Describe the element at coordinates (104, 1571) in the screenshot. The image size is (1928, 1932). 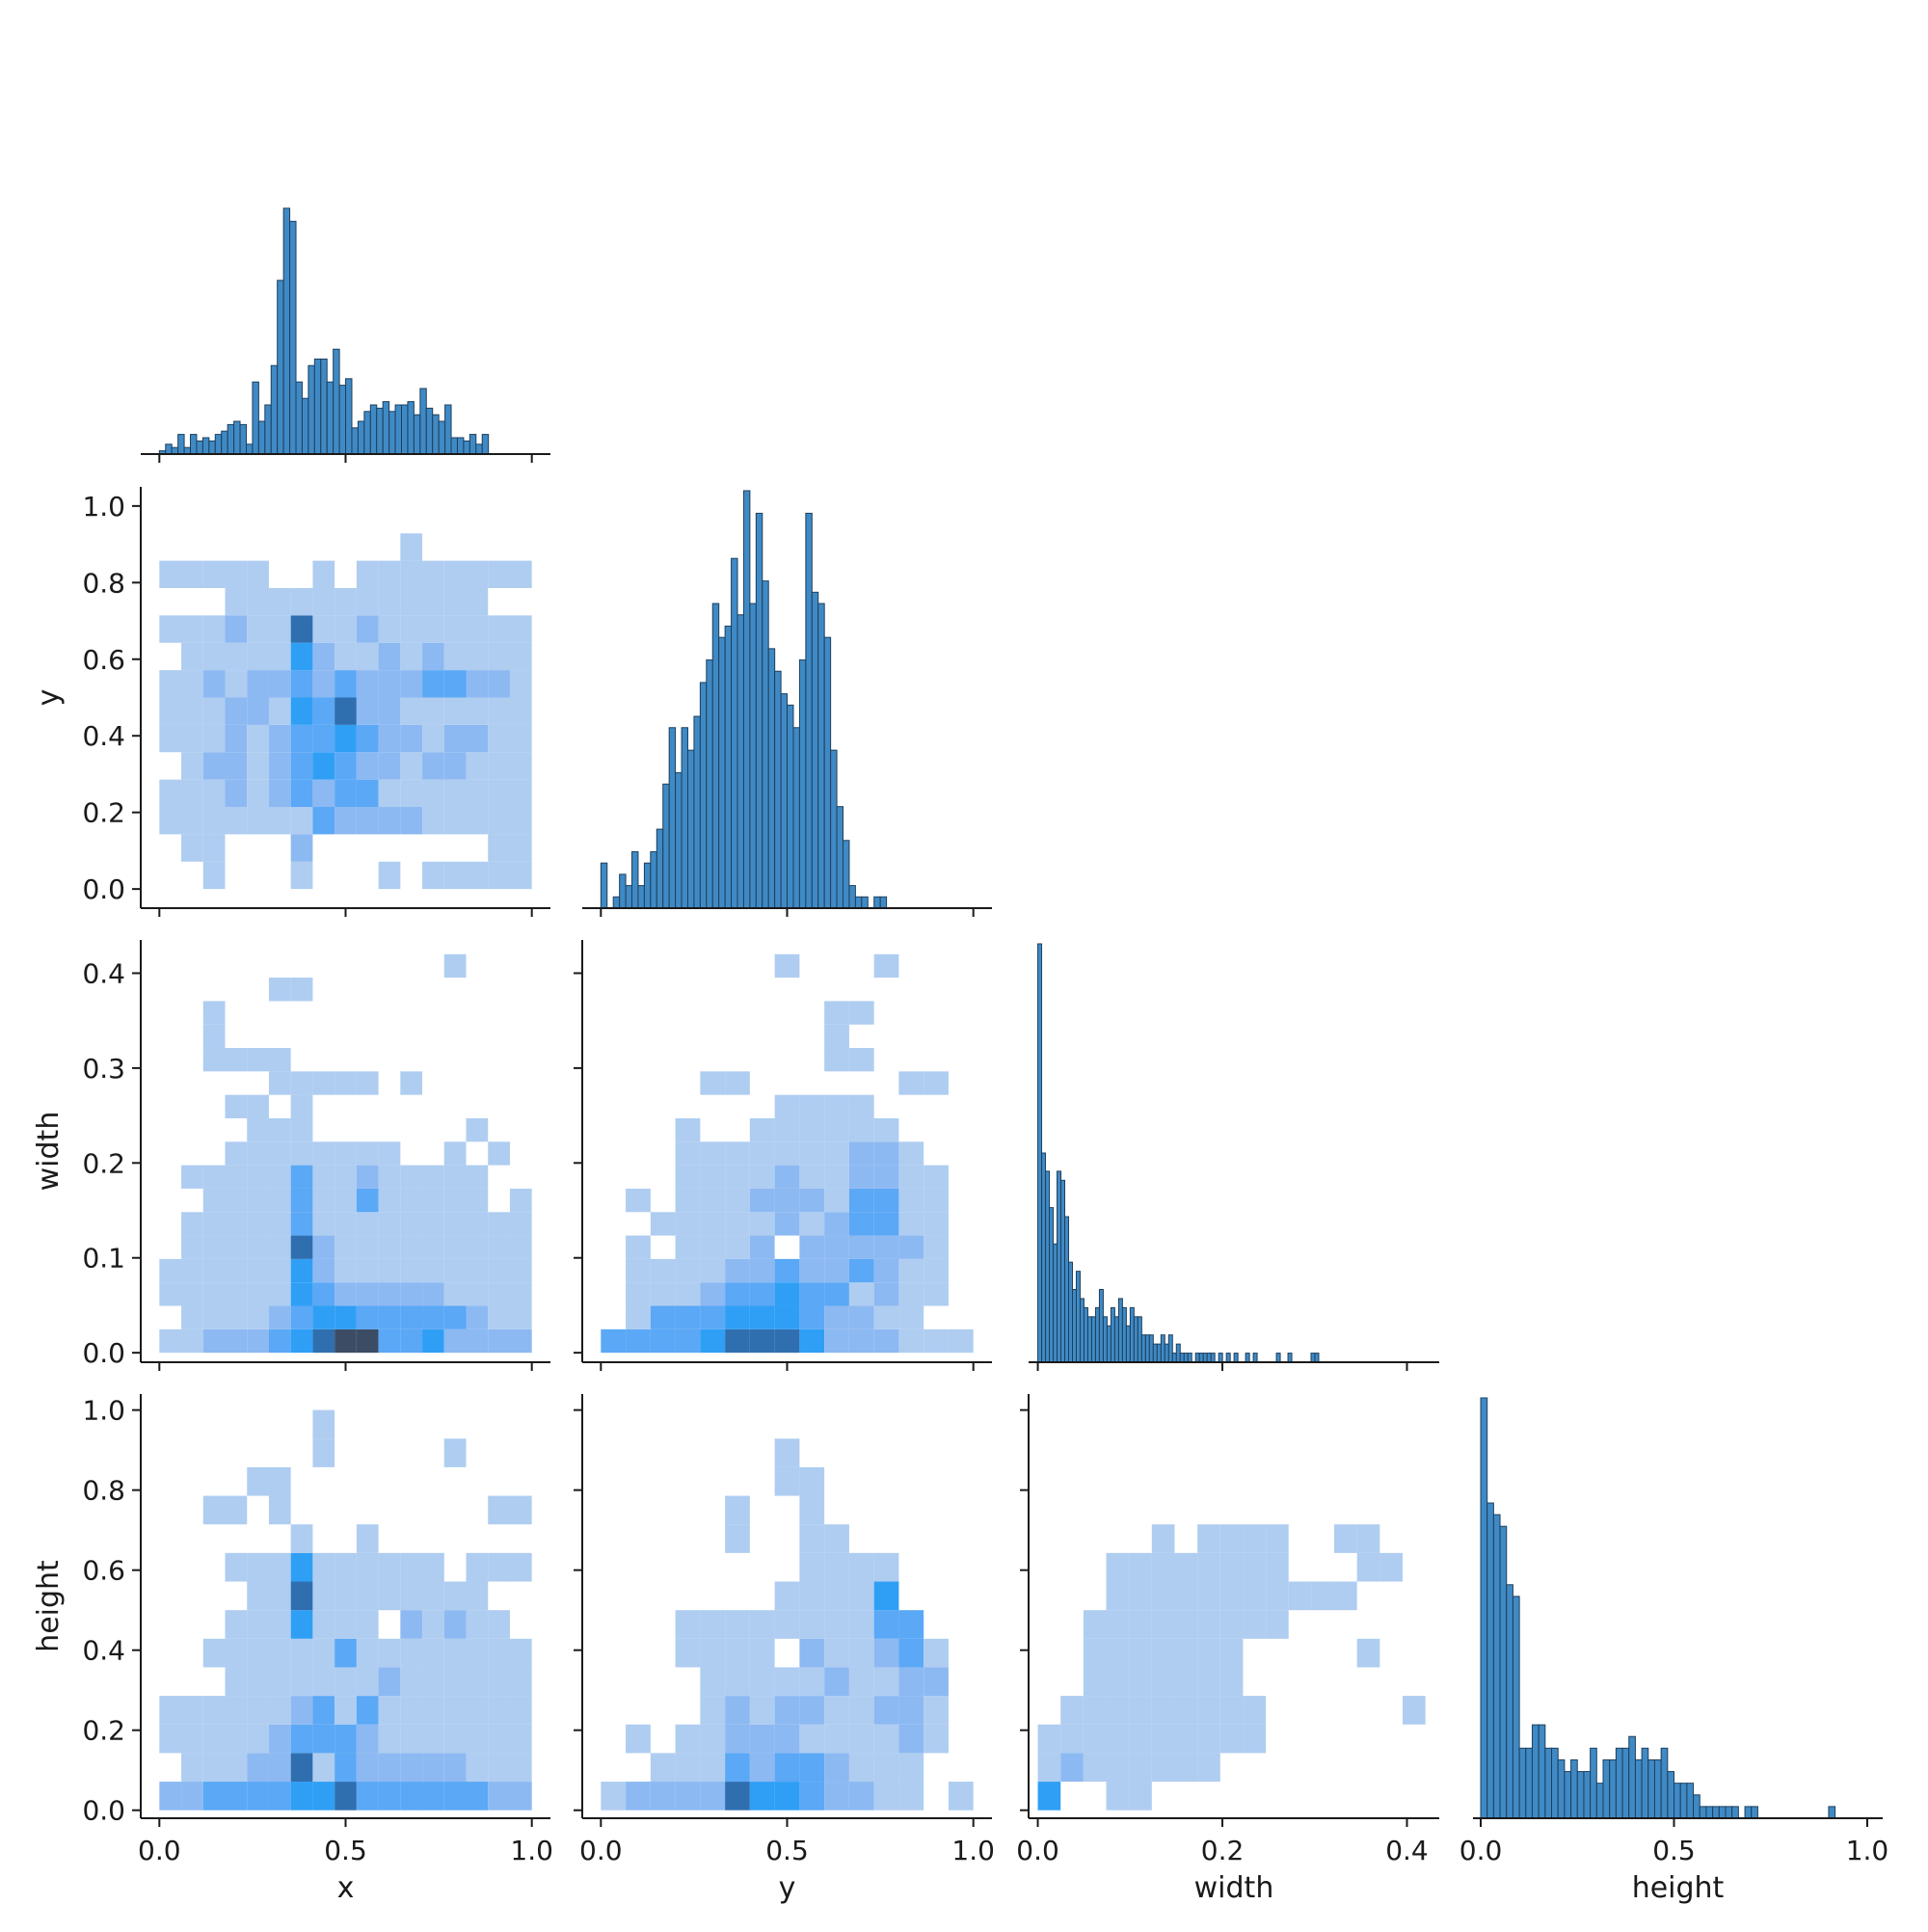
I see `y-tick-label: 0.6` at that location.